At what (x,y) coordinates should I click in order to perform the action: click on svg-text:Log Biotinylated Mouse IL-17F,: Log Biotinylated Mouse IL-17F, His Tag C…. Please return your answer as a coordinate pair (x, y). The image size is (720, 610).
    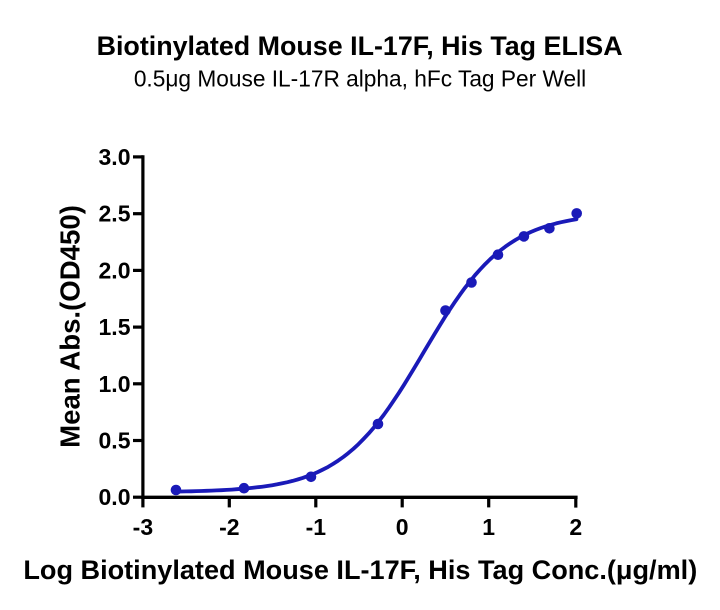
    Looking at the image, I should click on (360, 569).